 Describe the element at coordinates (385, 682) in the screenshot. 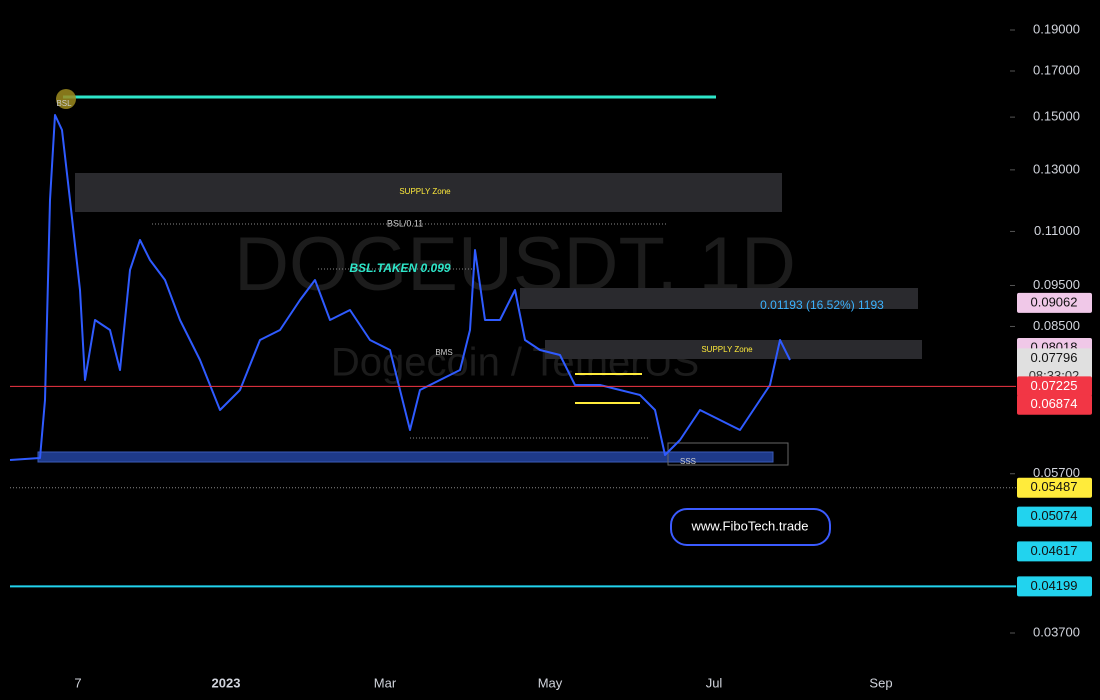

I see `time-label: Mar` at that location.